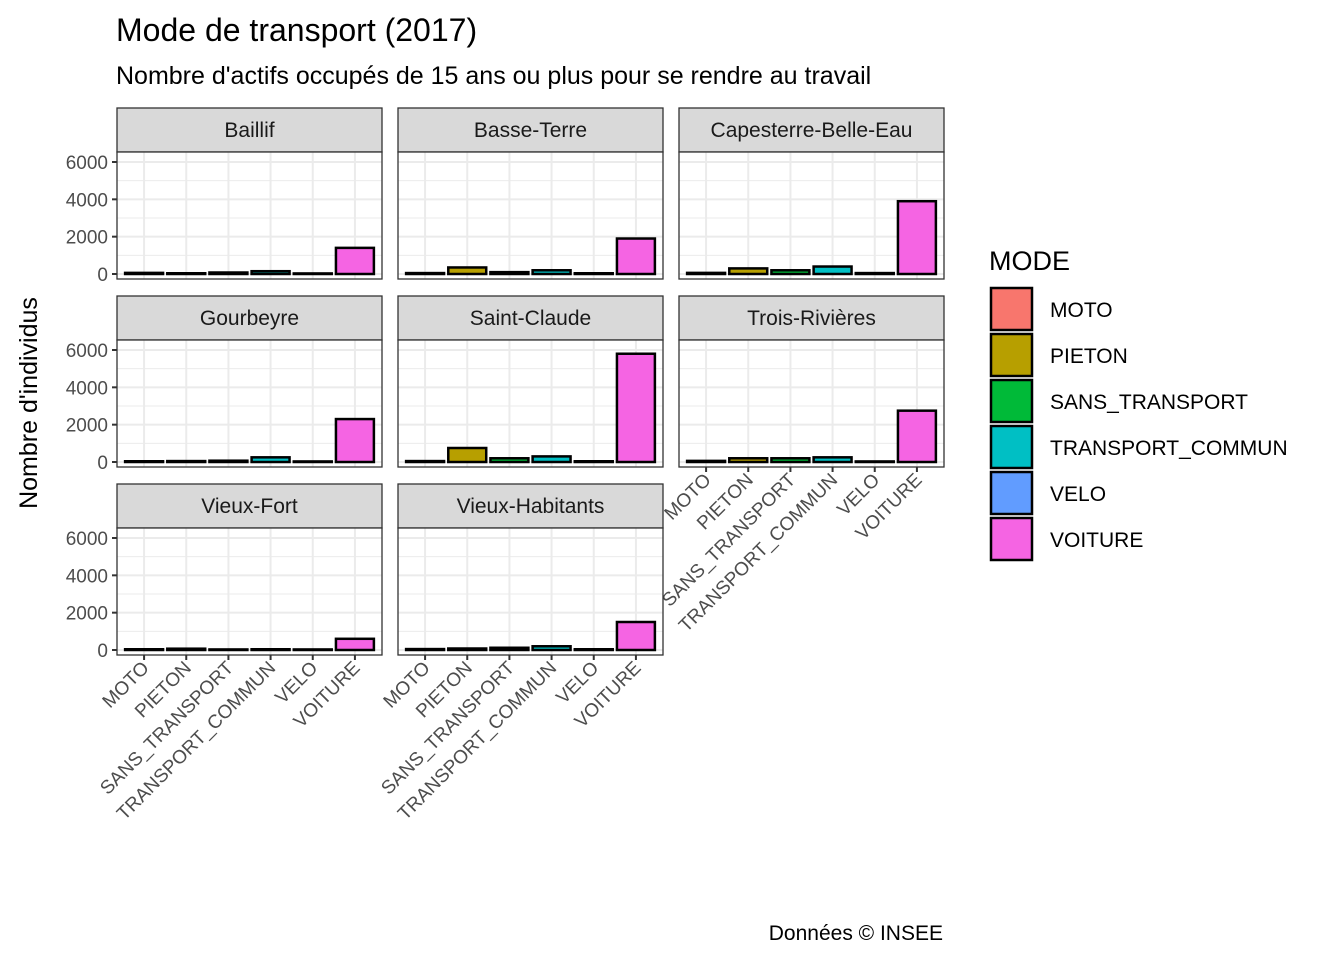  I want to click on legend-key-voiture, so click(1011, 539).